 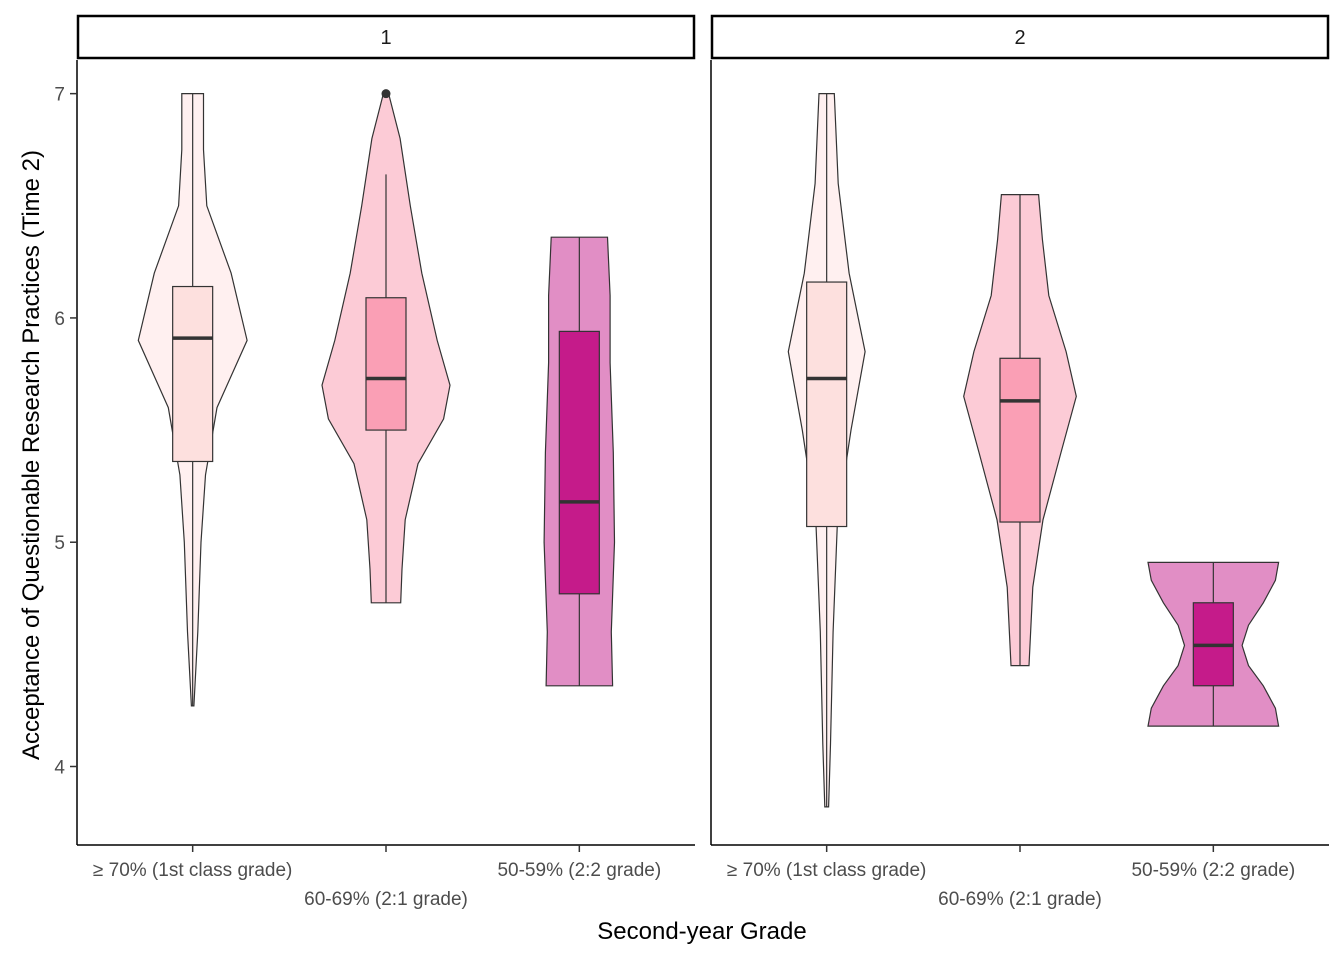 What do you see at coordinates (701, 931) in the screenshot?
I see `x-axis-title: Second-year Grade` at bounding box center [701, 931].